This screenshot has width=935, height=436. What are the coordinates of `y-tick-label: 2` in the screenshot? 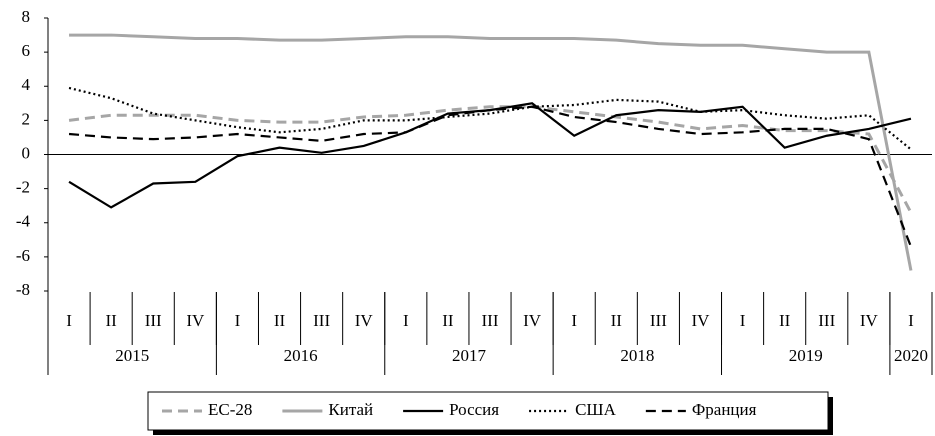 It's located at (26, 118).